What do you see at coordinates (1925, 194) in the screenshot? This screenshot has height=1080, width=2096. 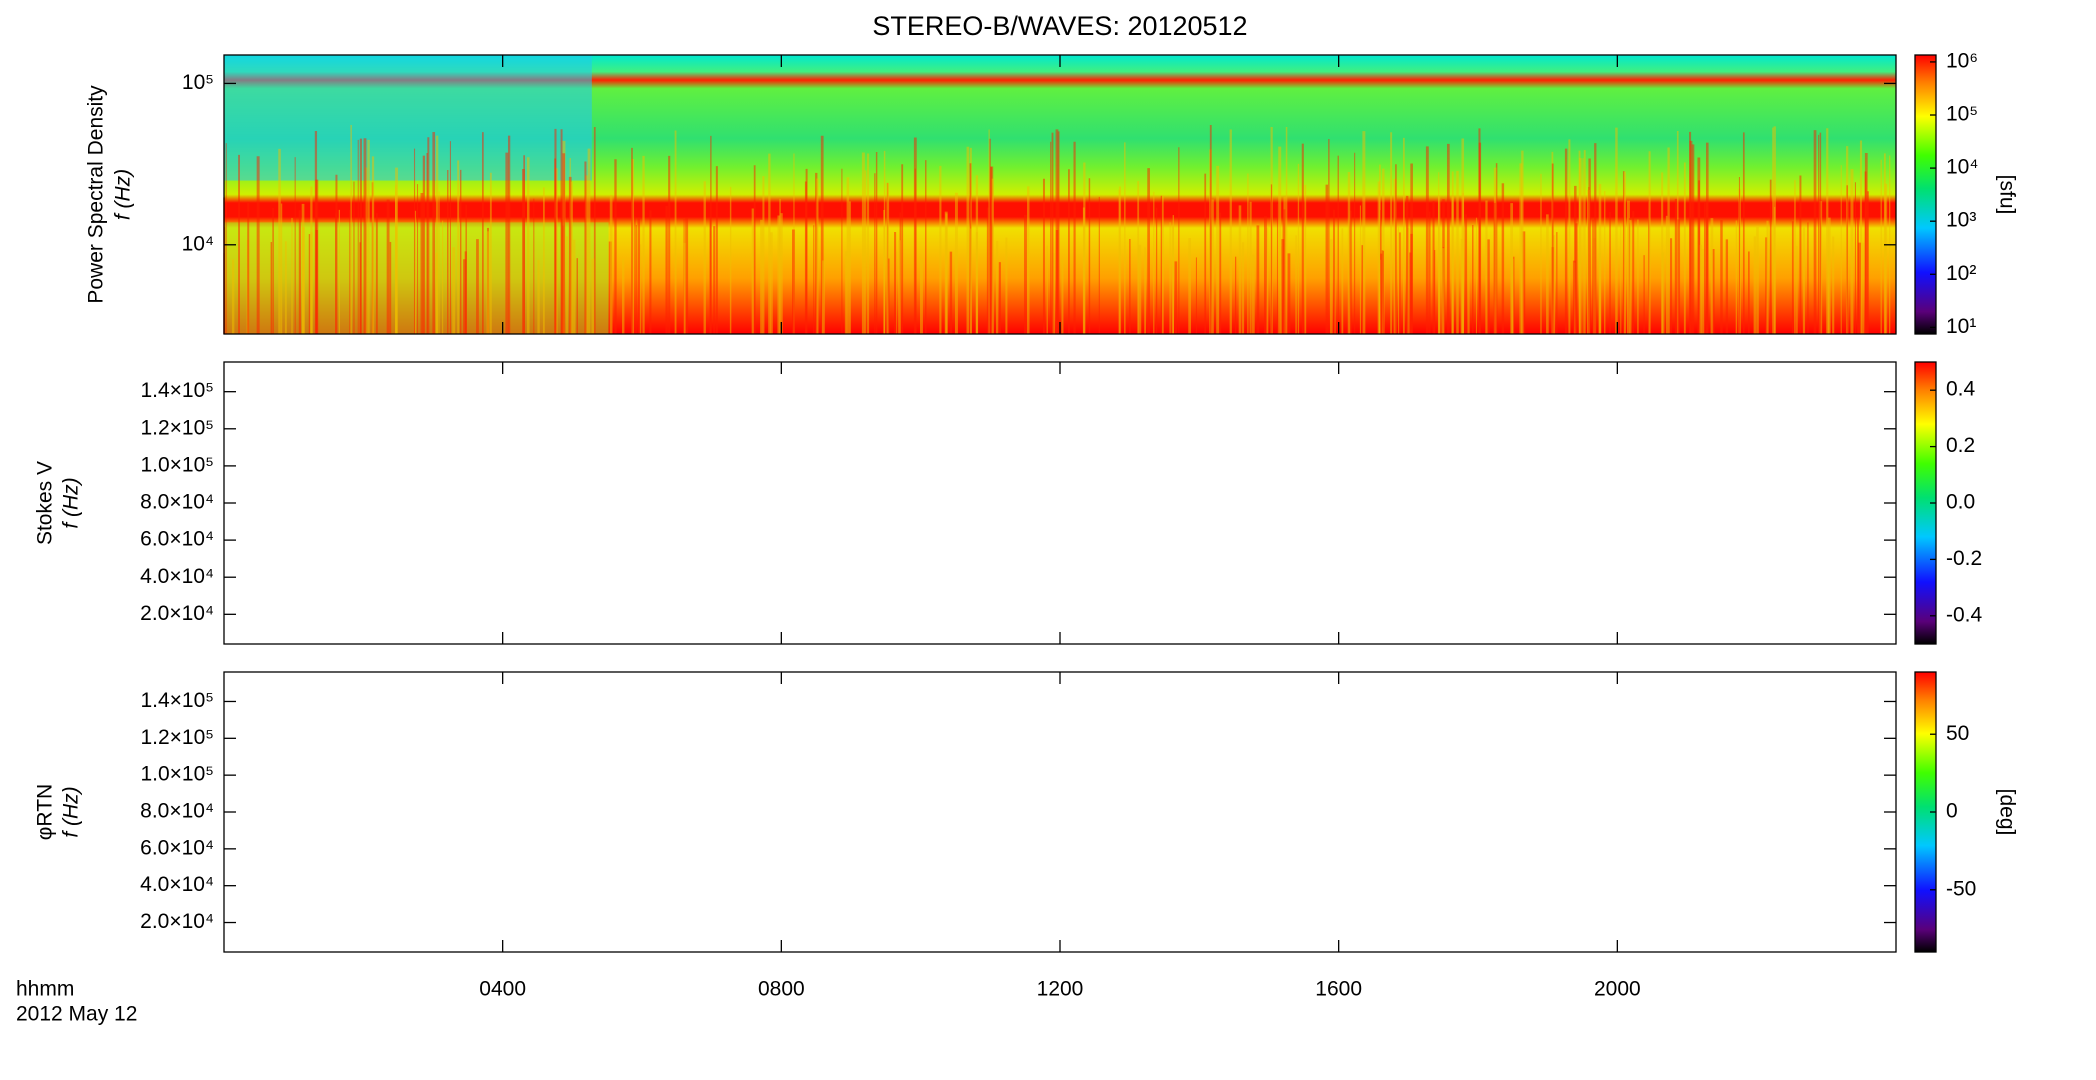 I see `colorbar` at bounding box center [1925, 194].